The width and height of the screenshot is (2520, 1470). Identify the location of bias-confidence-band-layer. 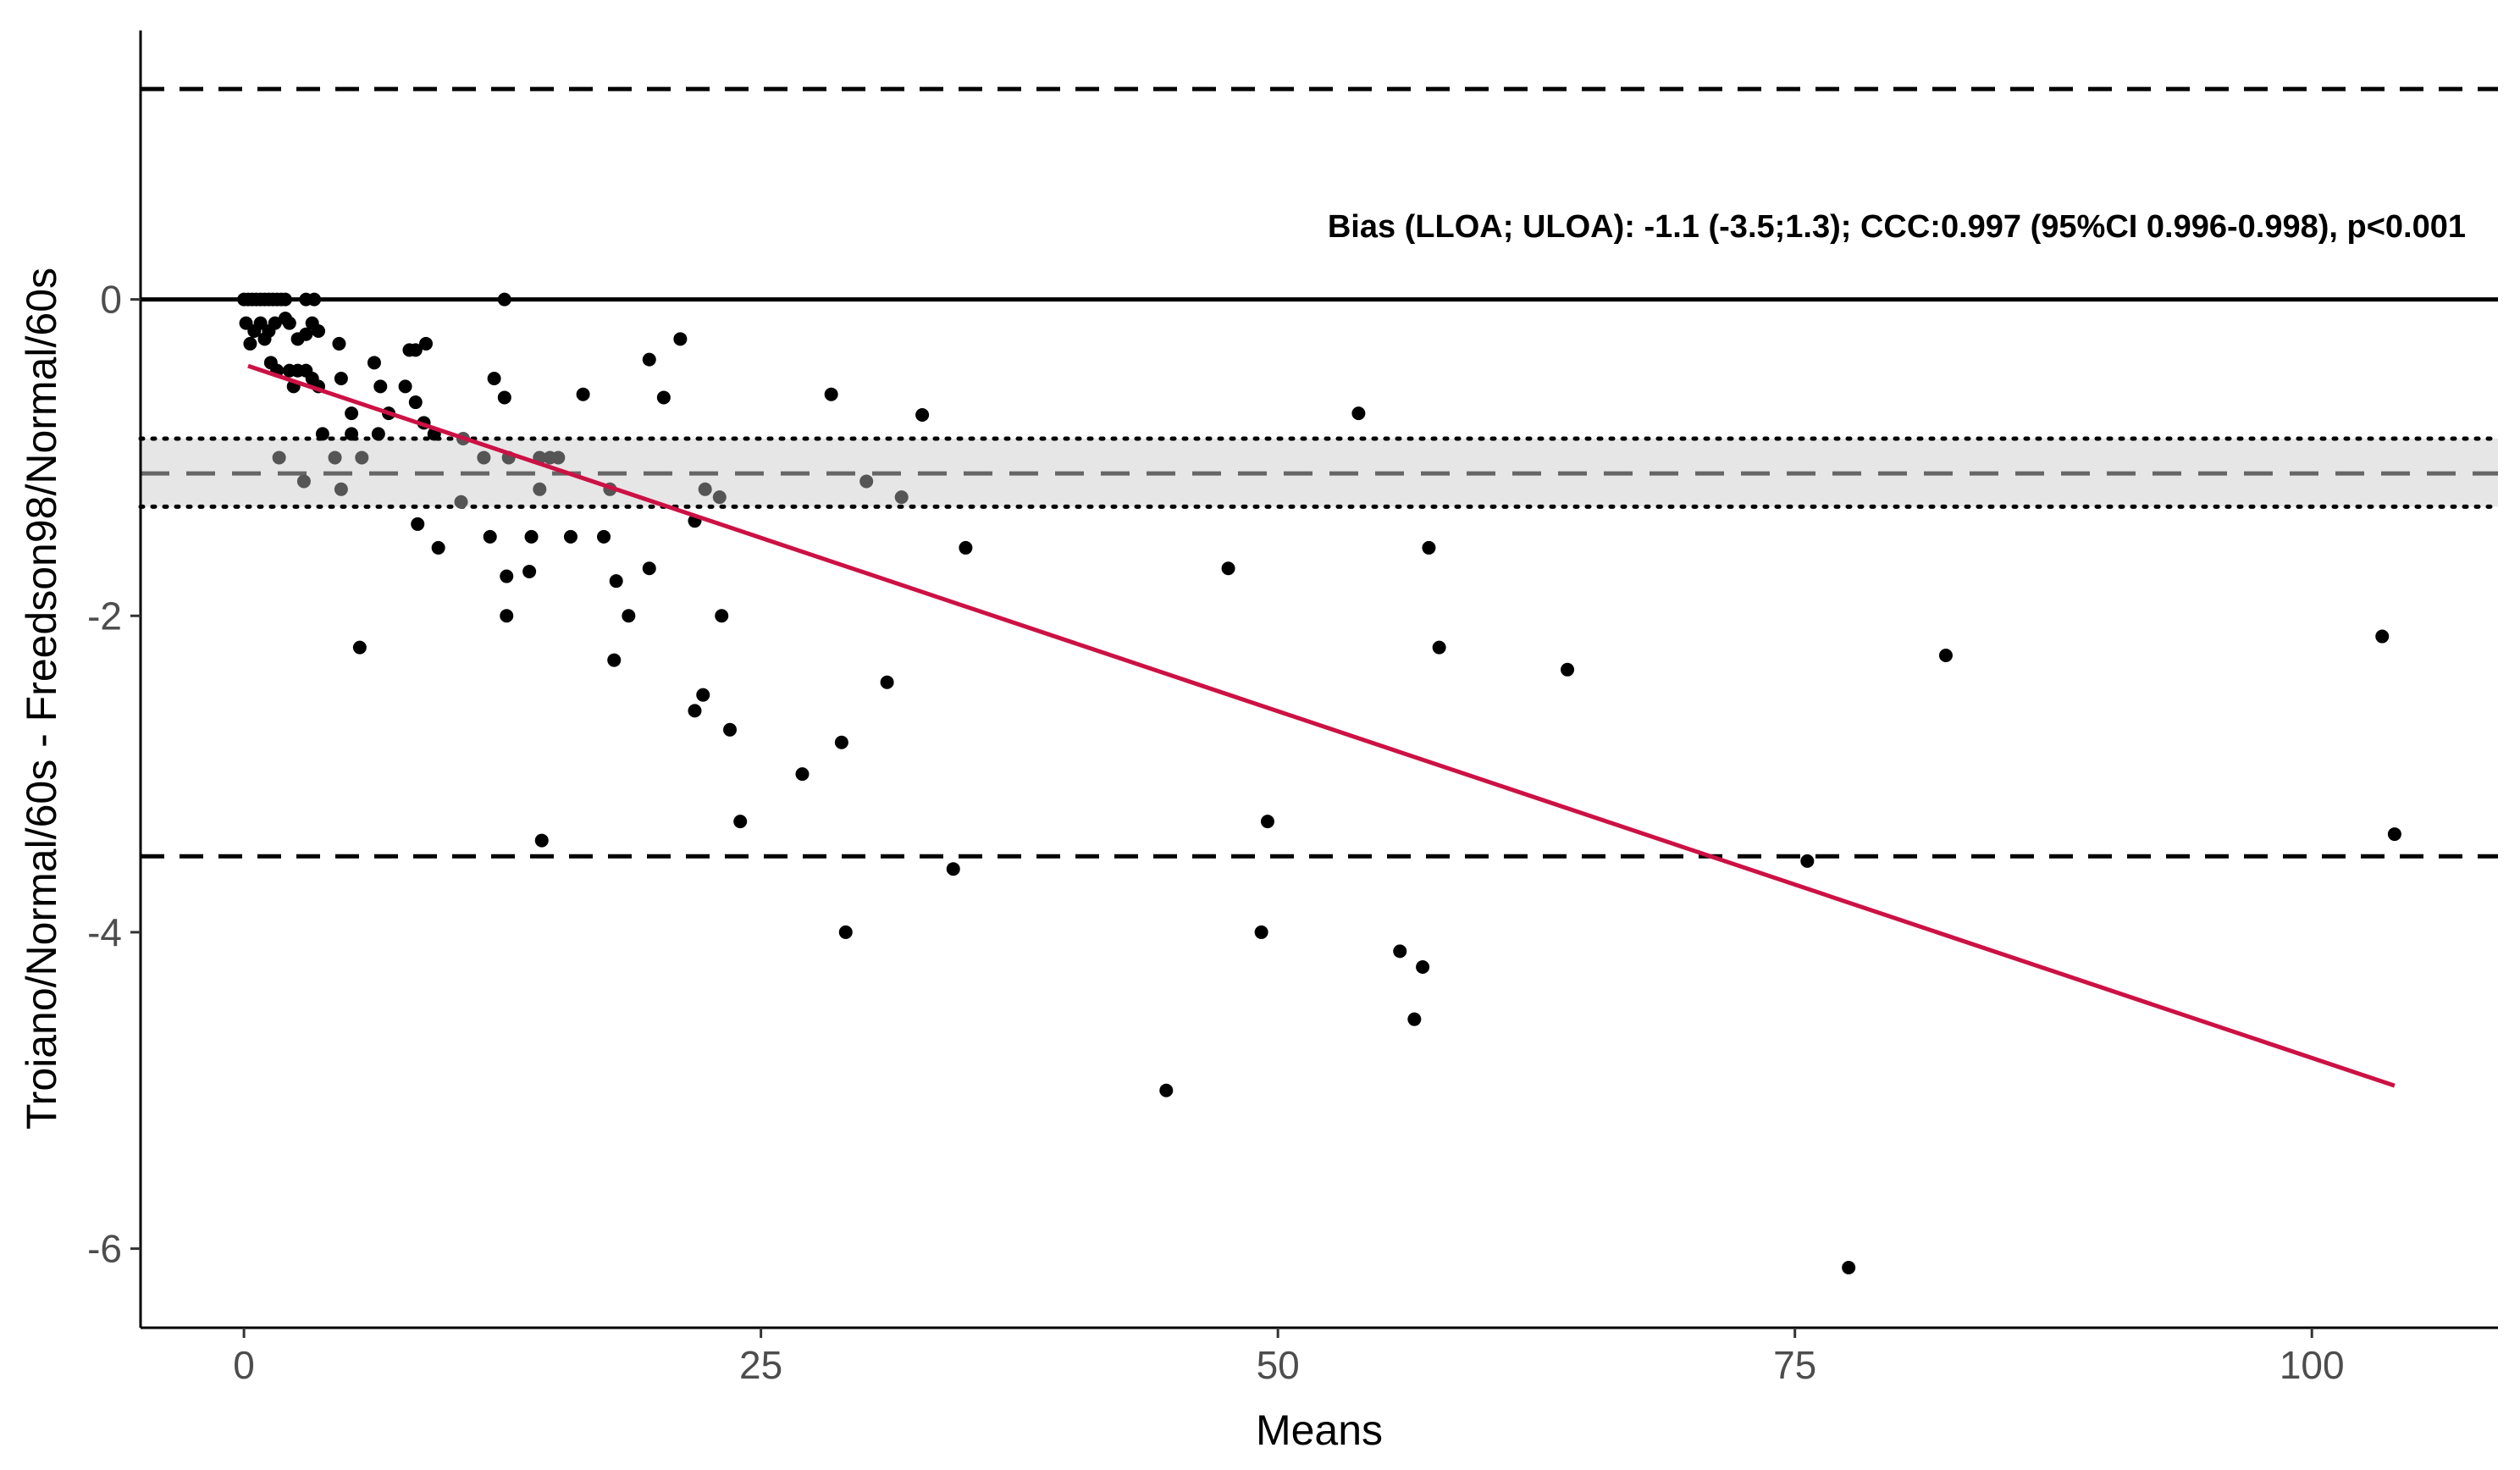
(1319, 472).